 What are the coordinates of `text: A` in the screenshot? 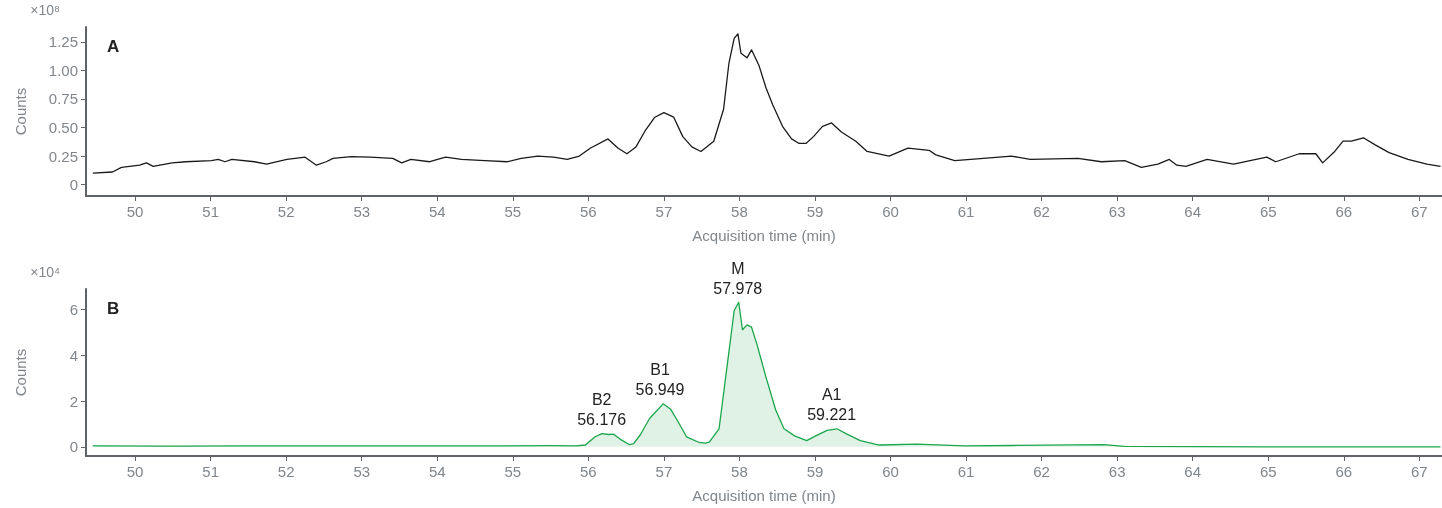 It's located at (113, 46).